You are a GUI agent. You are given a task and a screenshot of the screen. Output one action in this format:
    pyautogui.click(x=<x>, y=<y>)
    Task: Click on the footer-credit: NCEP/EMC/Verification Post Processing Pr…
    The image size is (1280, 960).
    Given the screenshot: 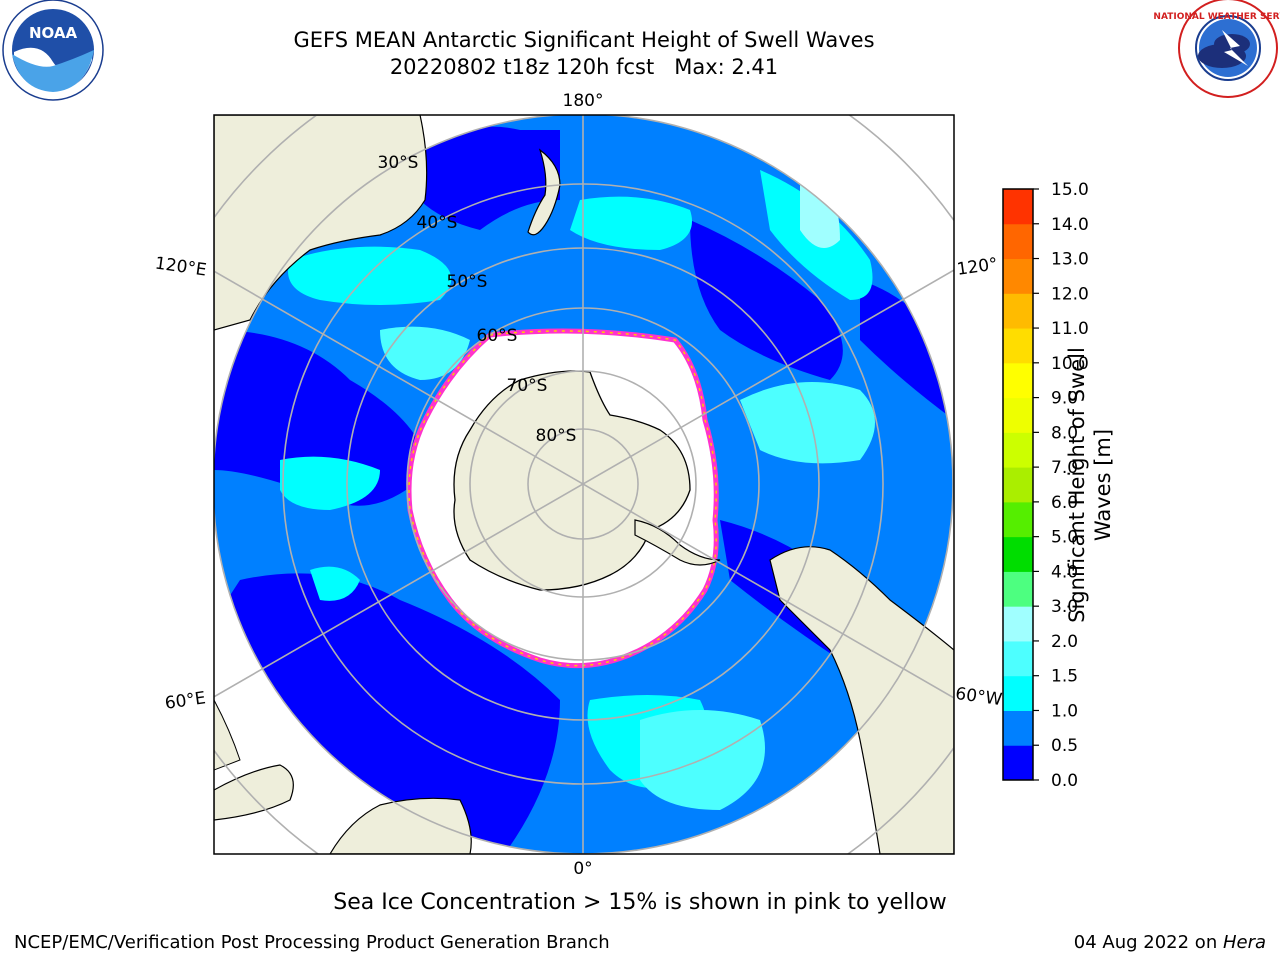 What is the action you would take?
    pyautogui.click(x=312, y=942)
    